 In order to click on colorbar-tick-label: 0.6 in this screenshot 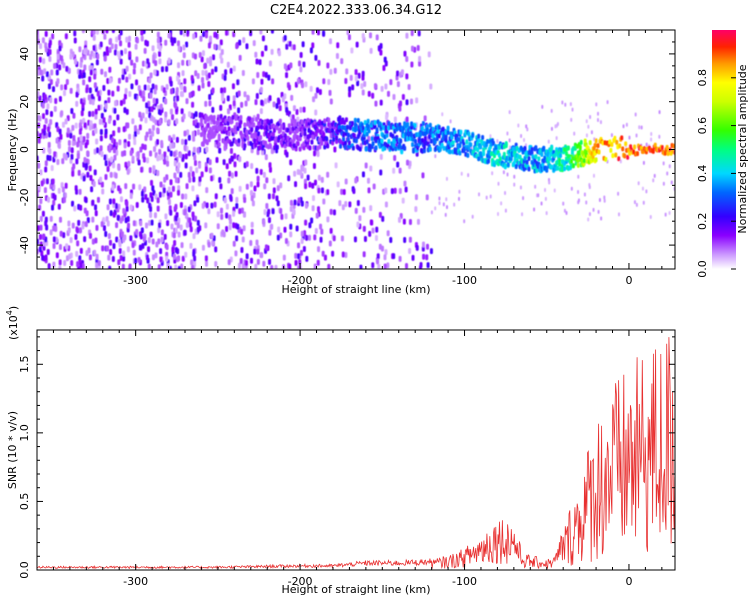, I will do `click(702, 126)`.